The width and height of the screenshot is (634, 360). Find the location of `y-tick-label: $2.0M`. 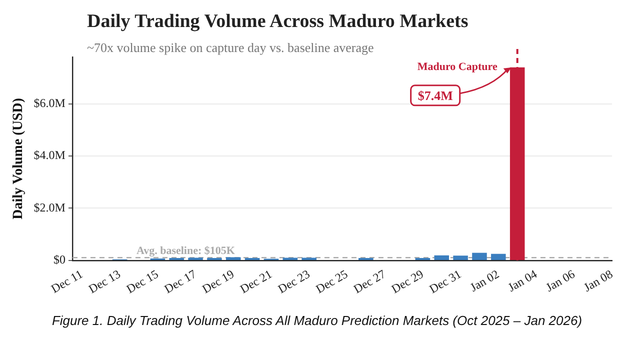

y-tick-label: $2.0M is located at coordinates (50, 207).